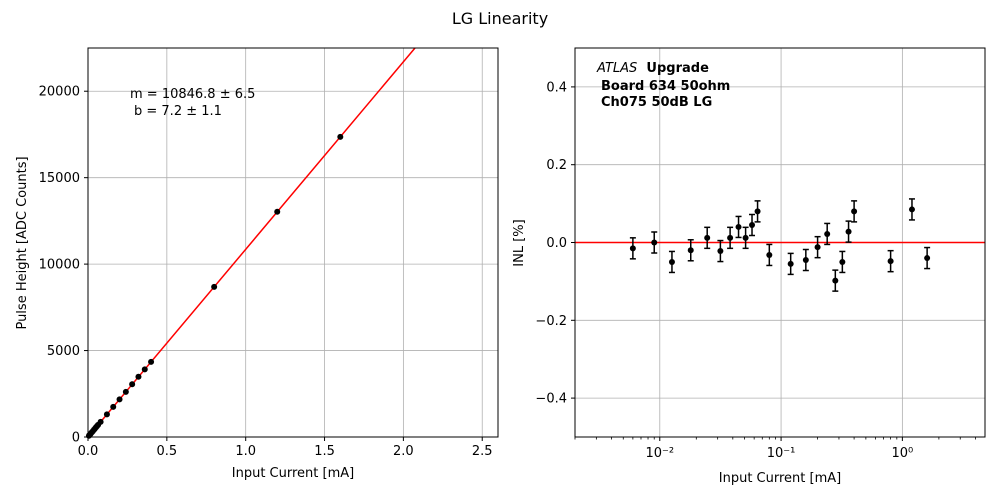  What do you see at coordinates (245, 451) in the screenshot?
I see `pulse-height-xtick-label: 1.0` at bounding box center [245, 451].